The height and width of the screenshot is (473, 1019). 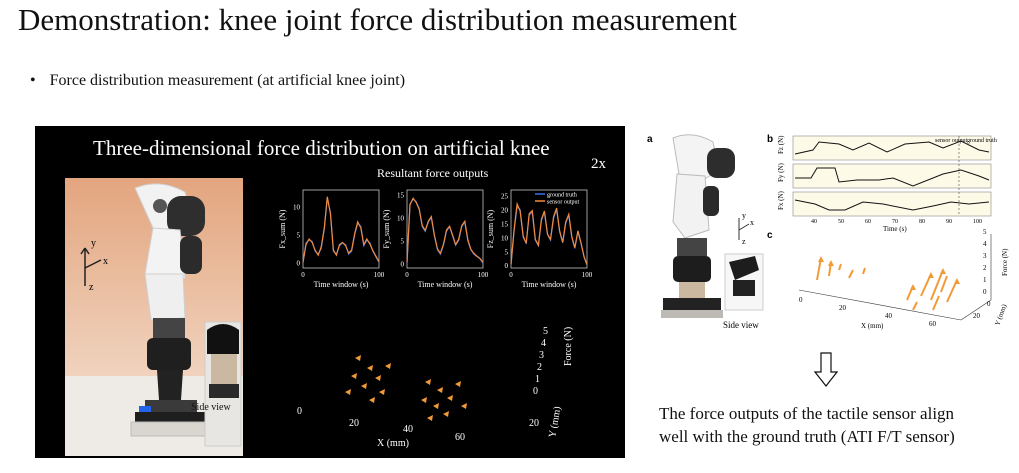 I want to click on b-ylabel: Fz (N), so click(x=781, y=144).